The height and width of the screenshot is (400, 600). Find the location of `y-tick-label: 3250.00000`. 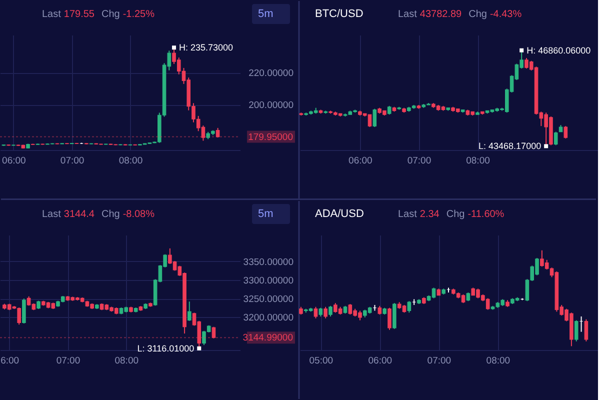

y-tick-label: 3250.00000 is located at coordinates (268, 300).